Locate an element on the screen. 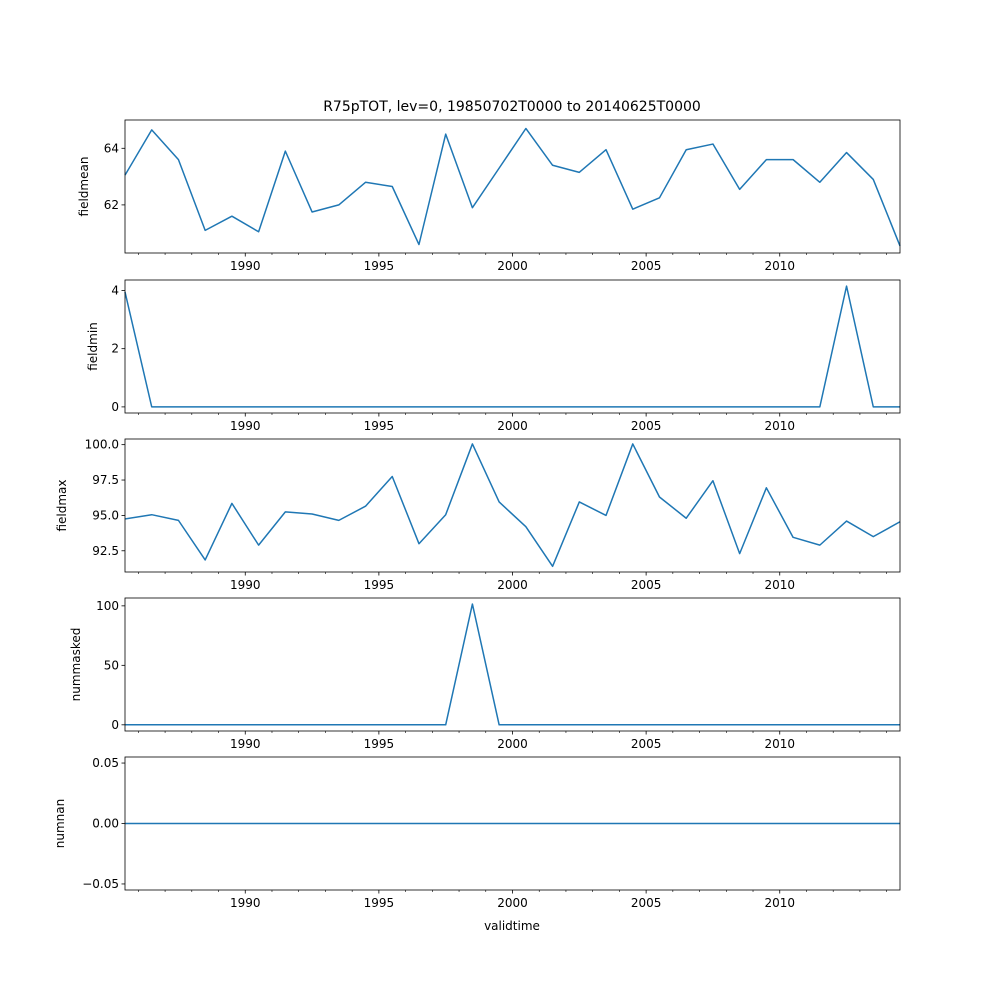 The height and width of the screenshot is (1000, 1000). y-tick-label-nummasked: 0 is located at coordinates (115, 725).